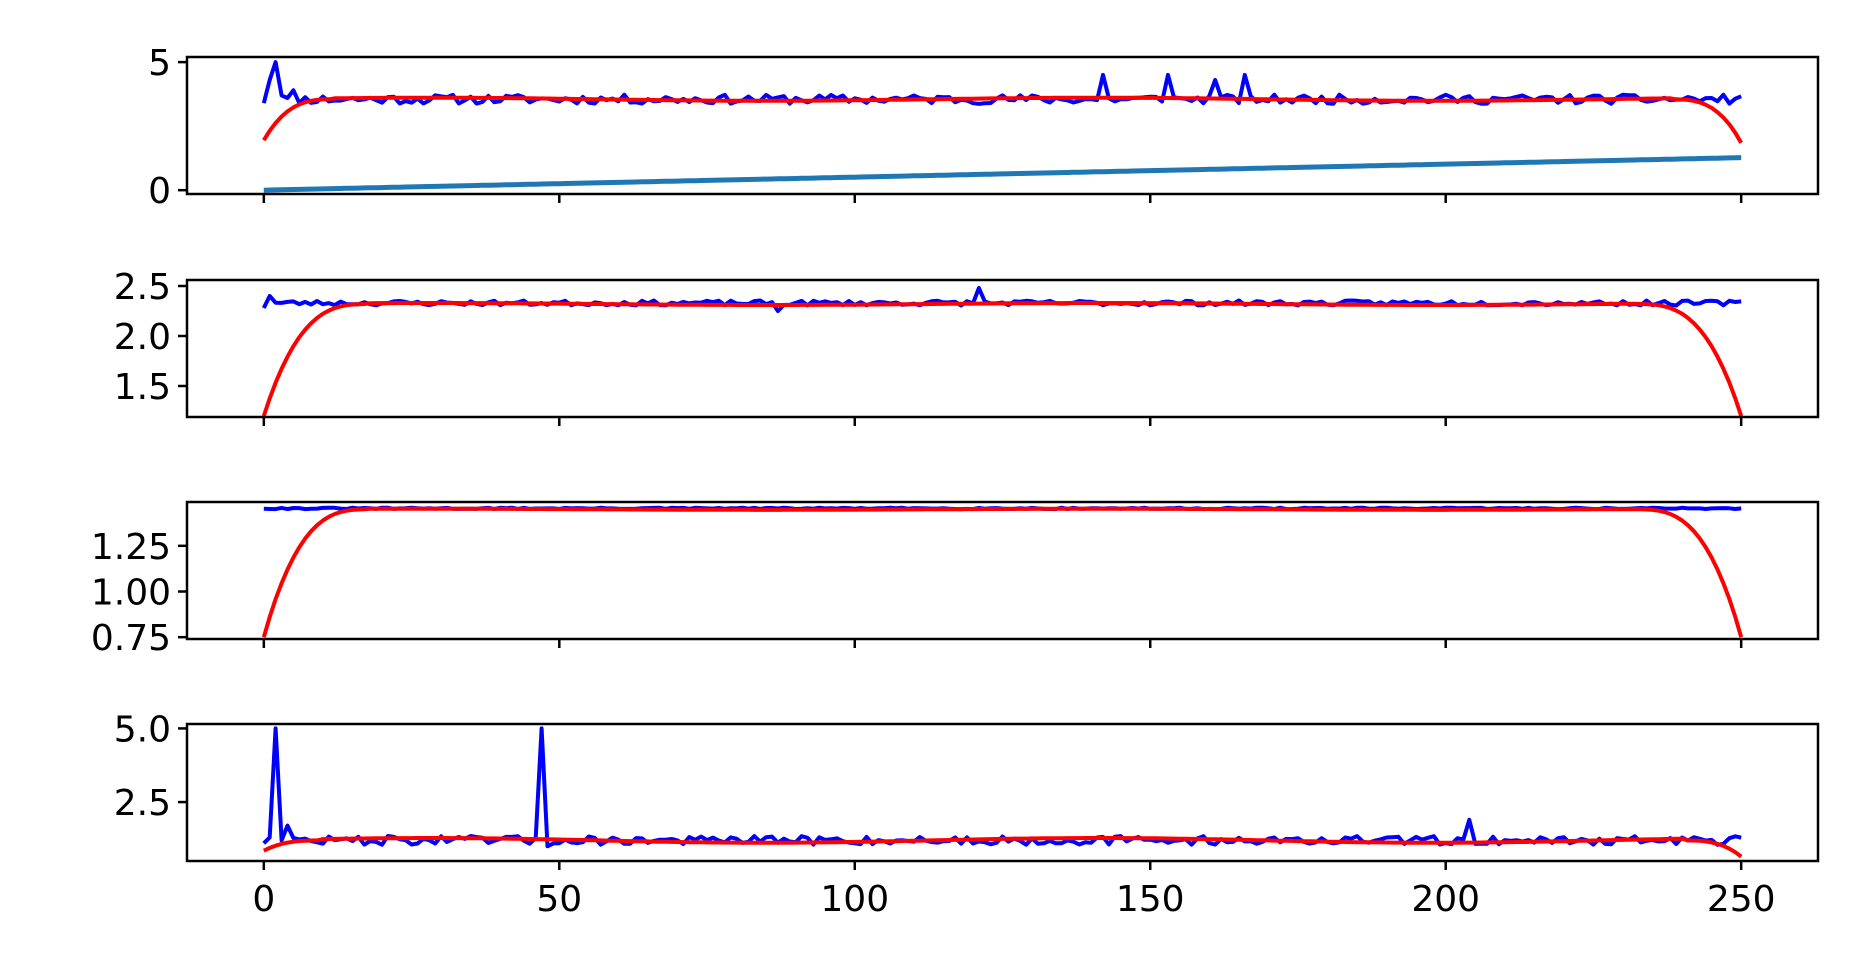 This screenshot has width=1851, height=977. What do you see at coordinates (263, 899) in the screenshot?
I see `x-tick-label: 0` at bounding box center [263, 899].